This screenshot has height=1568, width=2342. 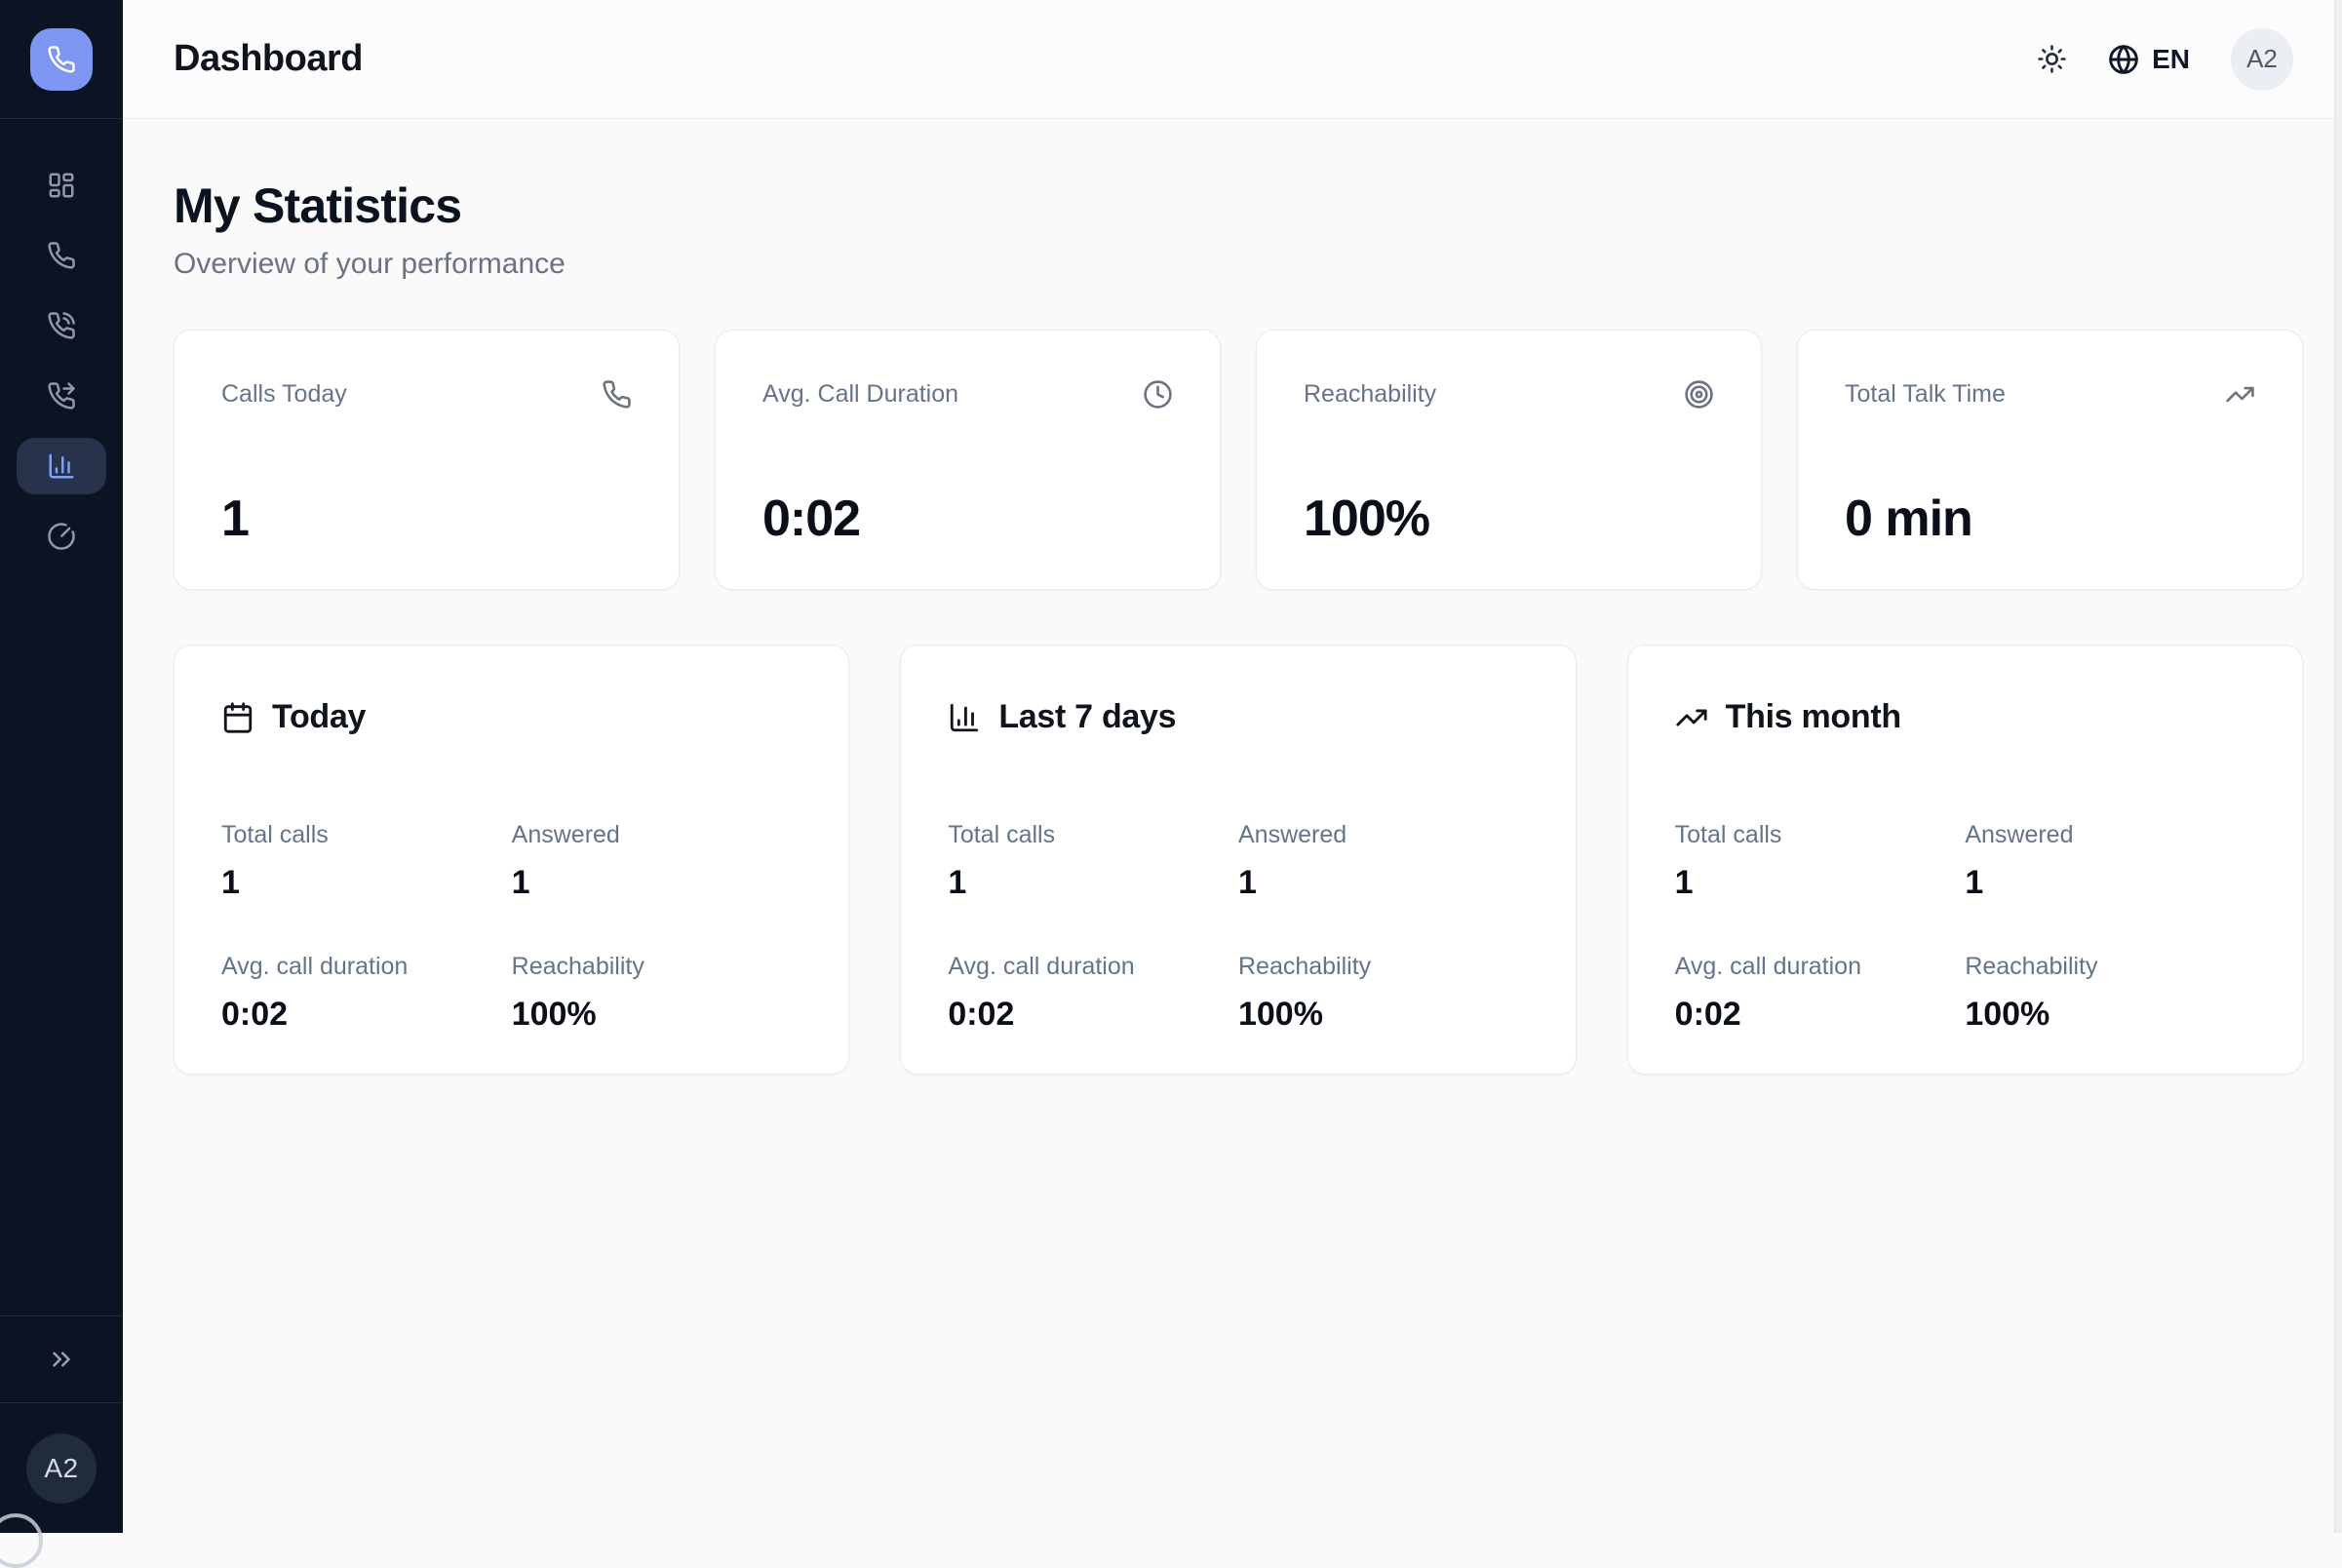 I want to click on app-logo, so click(x=62, y=59).